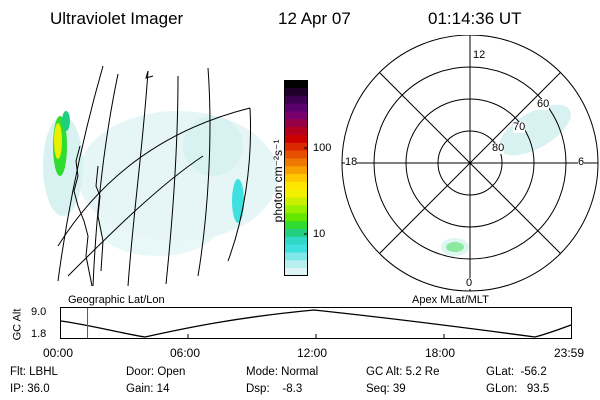  What do you see at coordinates (117, 18) in the screenshot?
I see `instrument-title: Ultraviolet Imager` at bounding box center [117, 18].